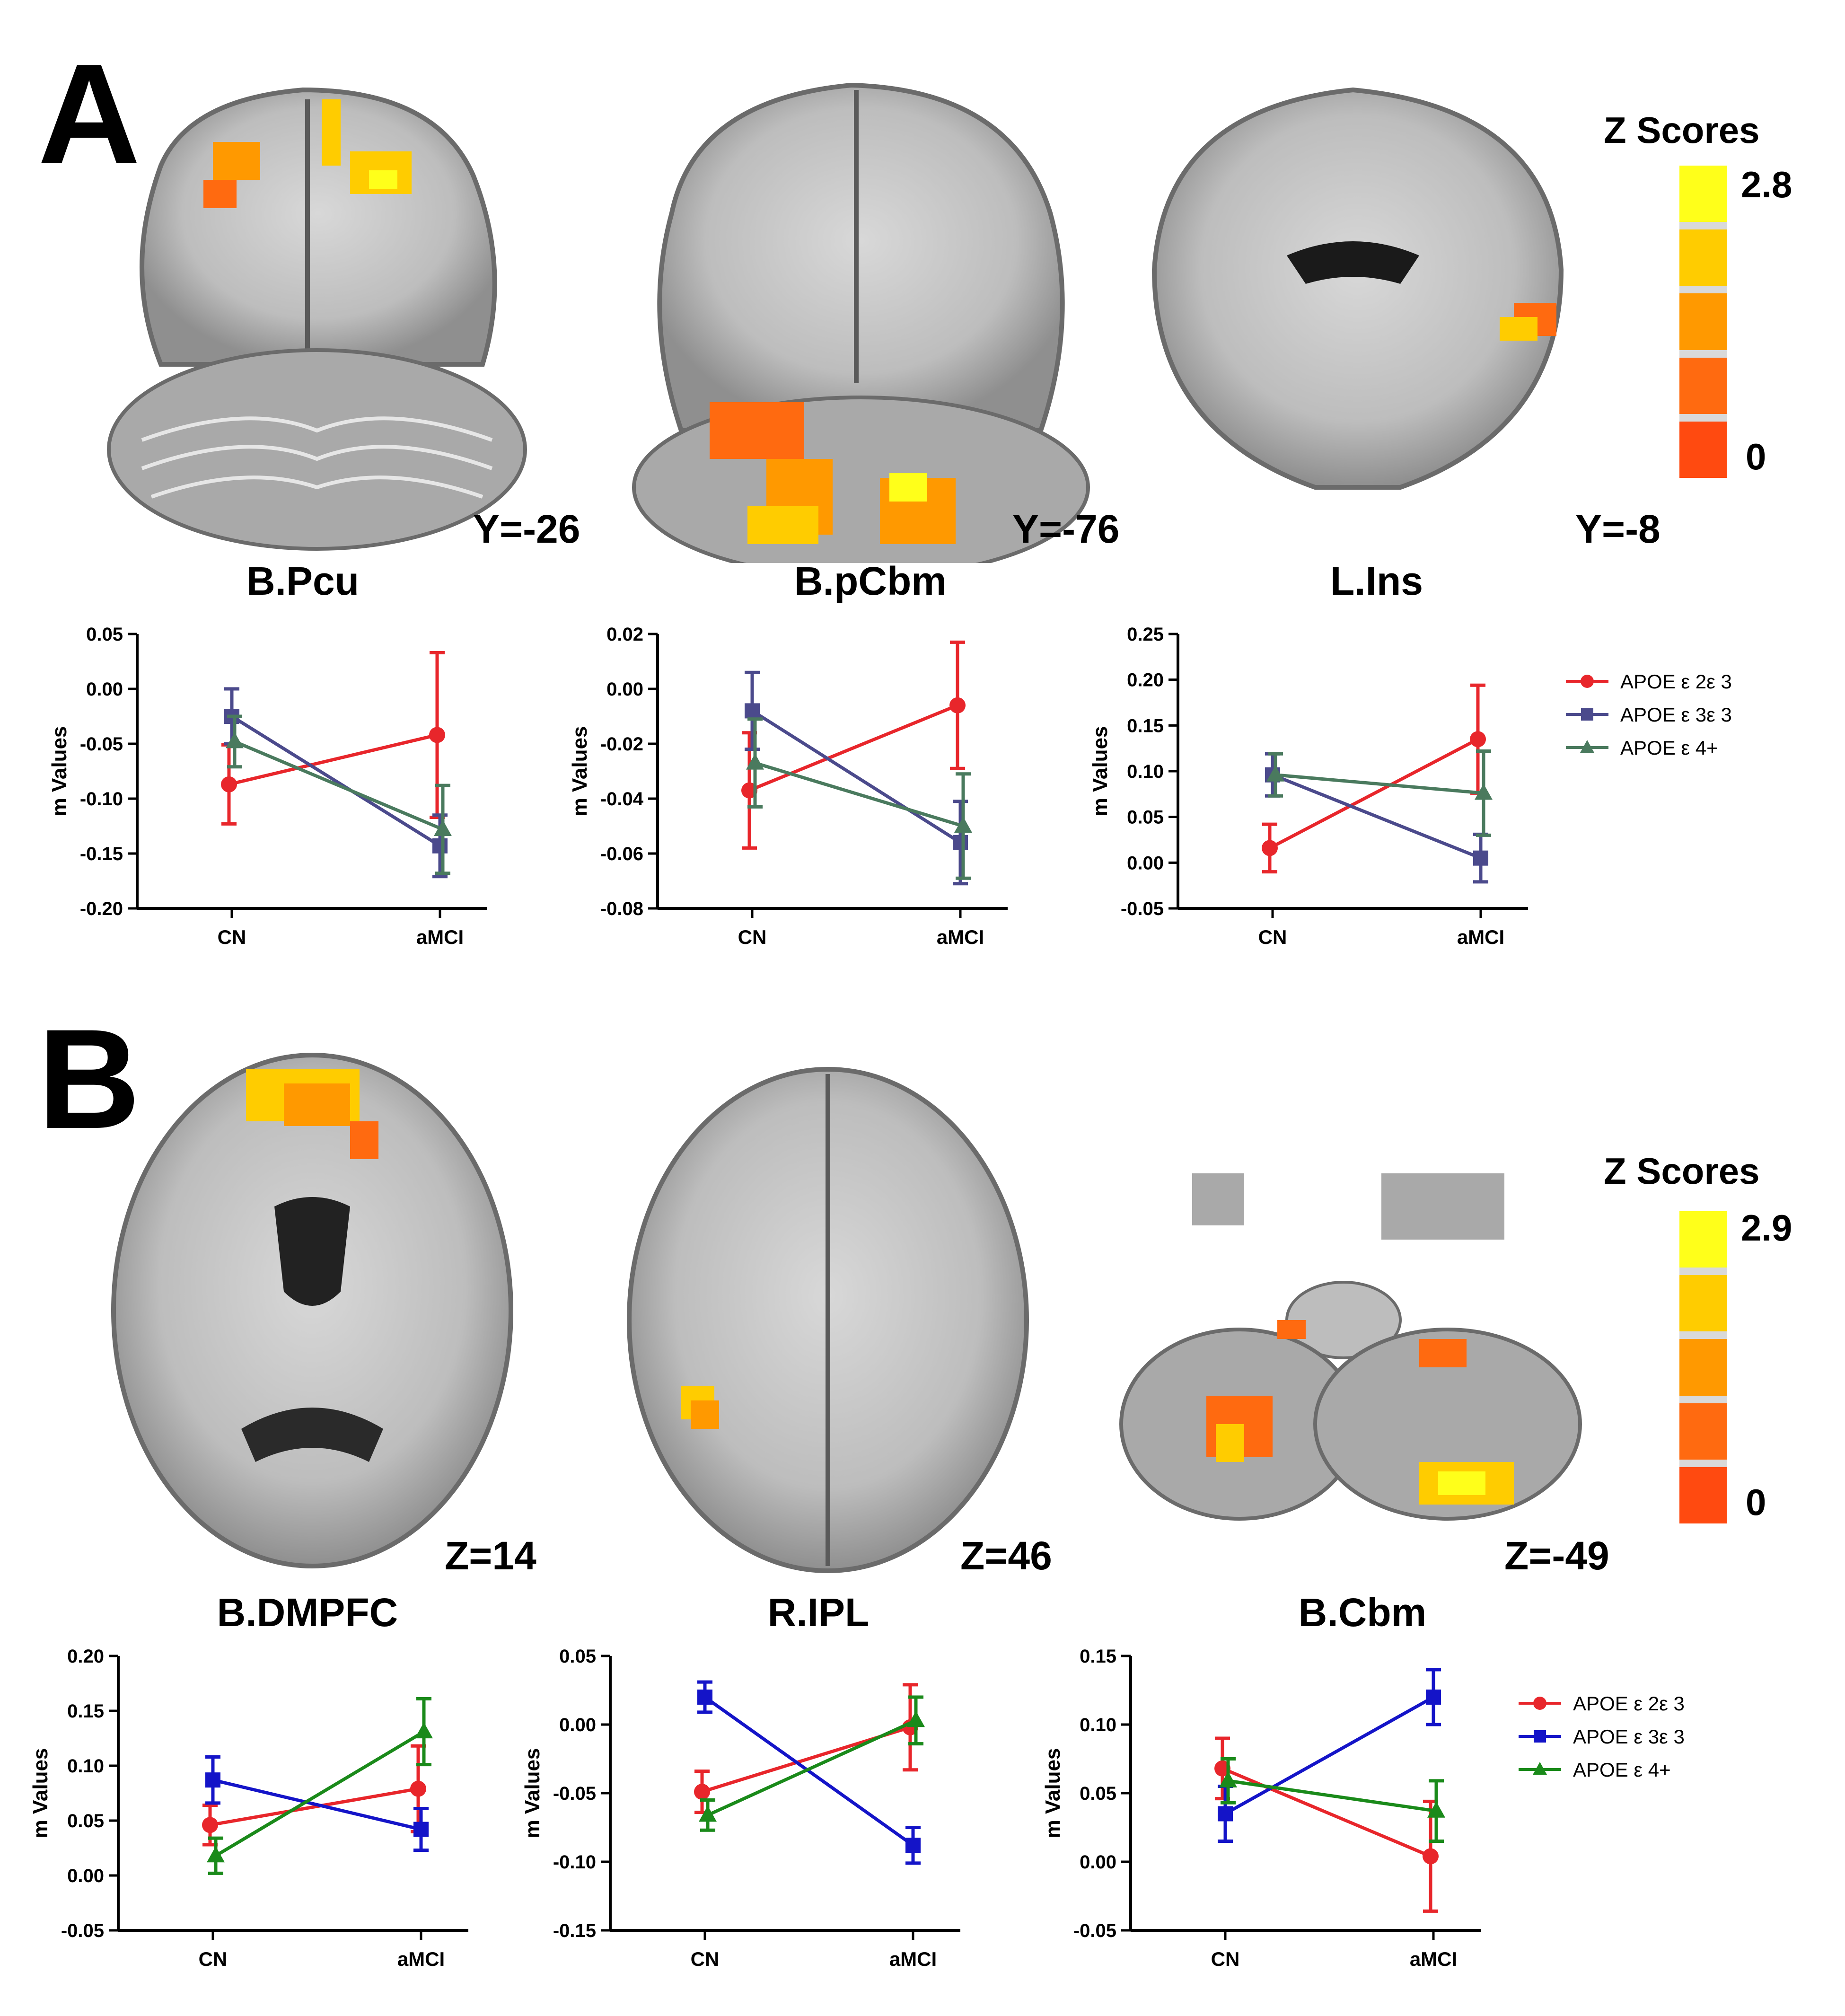  What do you see at coordinates (1766, 1228) in the screenshot?
I see `colorbar-max-b: 2.9` at bounding box center [1766, 1228].